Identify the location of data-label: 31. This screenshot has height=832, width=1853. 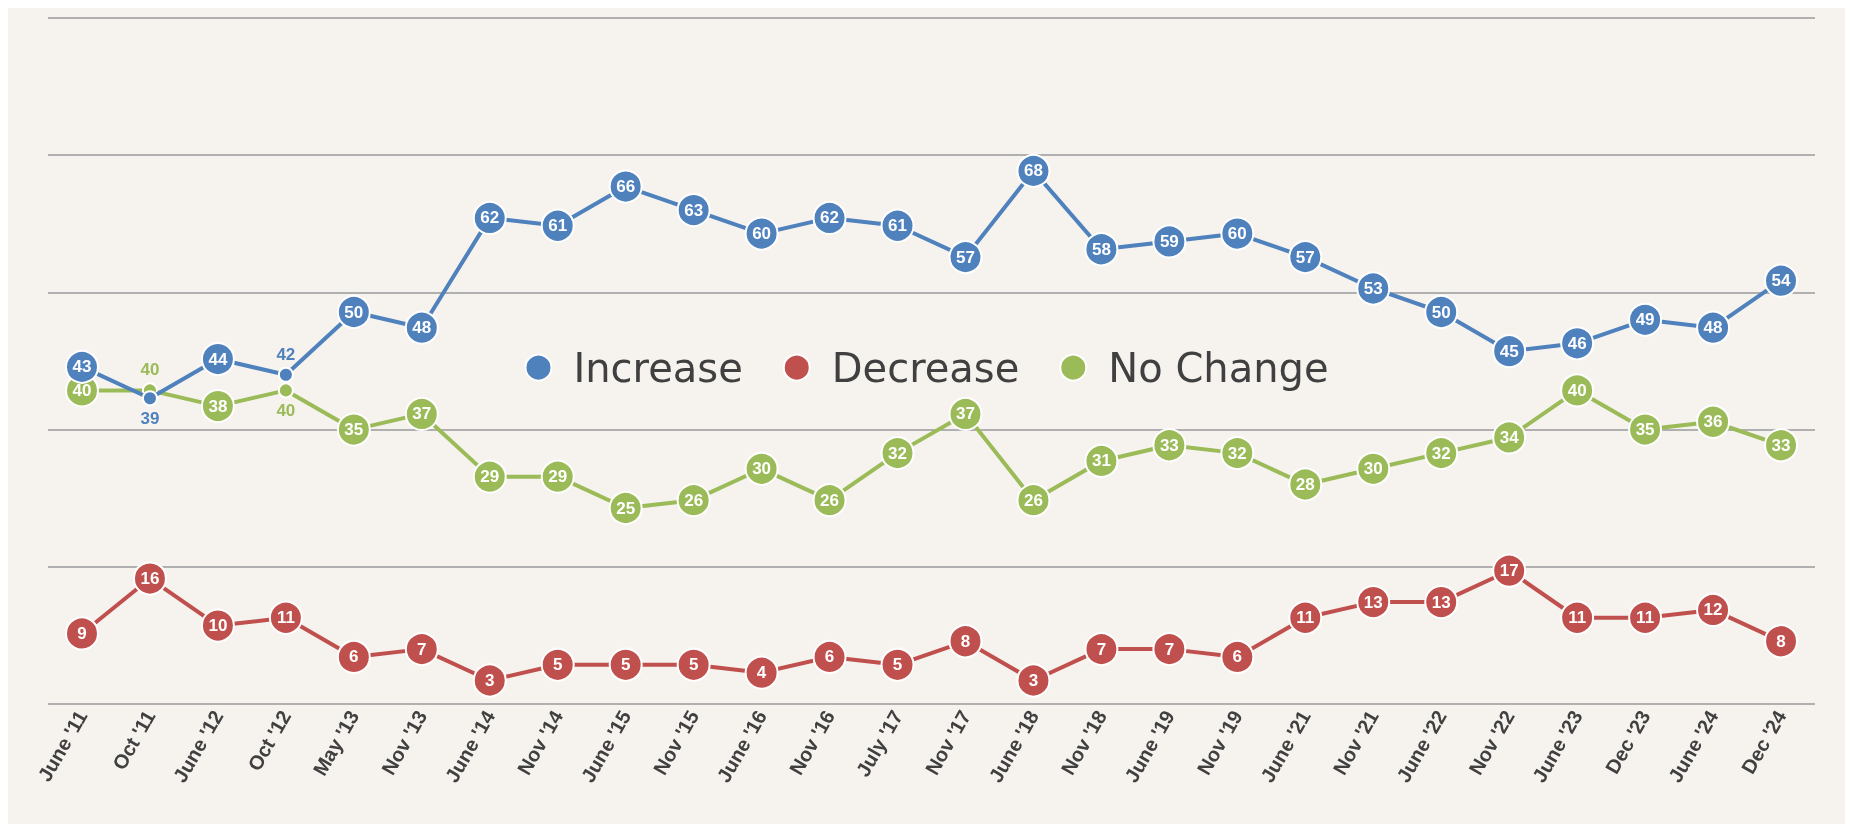
(1101, 461).